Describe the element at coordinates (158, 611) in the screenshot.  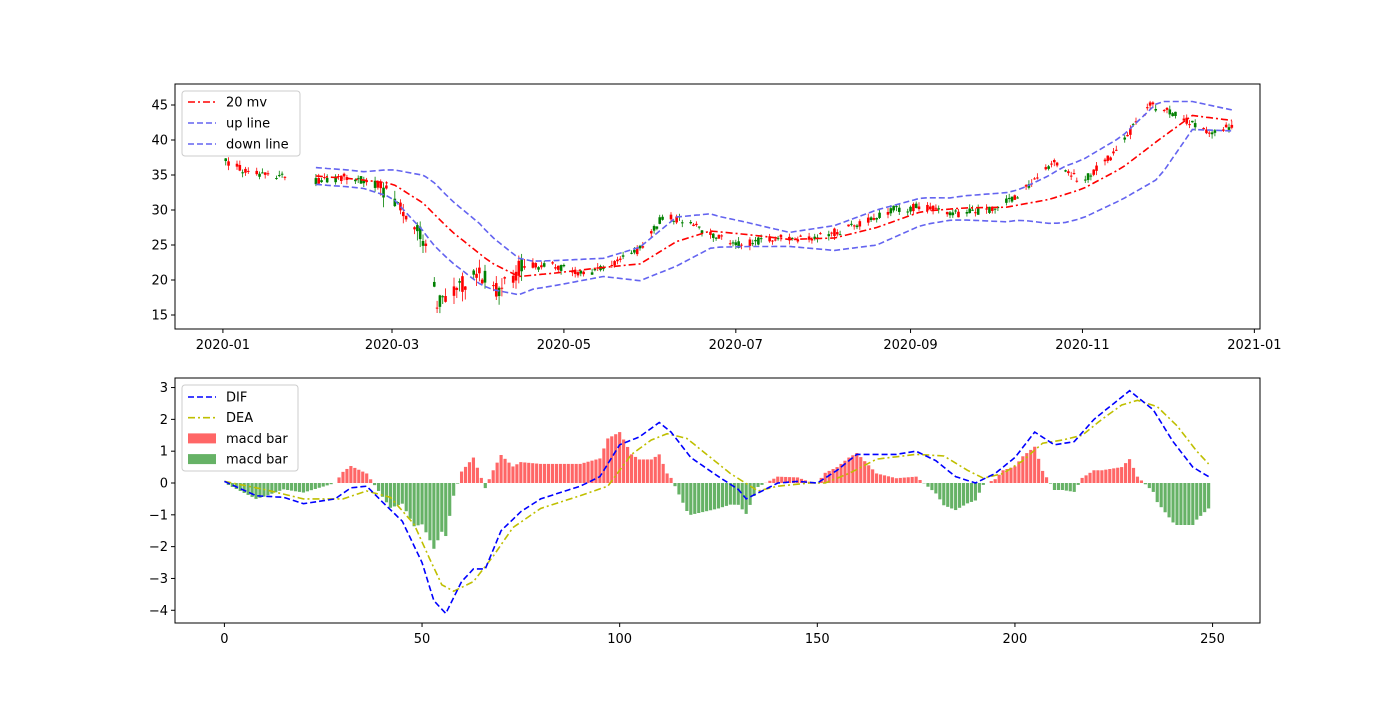
I see `y-tick-label: −4` at that location.